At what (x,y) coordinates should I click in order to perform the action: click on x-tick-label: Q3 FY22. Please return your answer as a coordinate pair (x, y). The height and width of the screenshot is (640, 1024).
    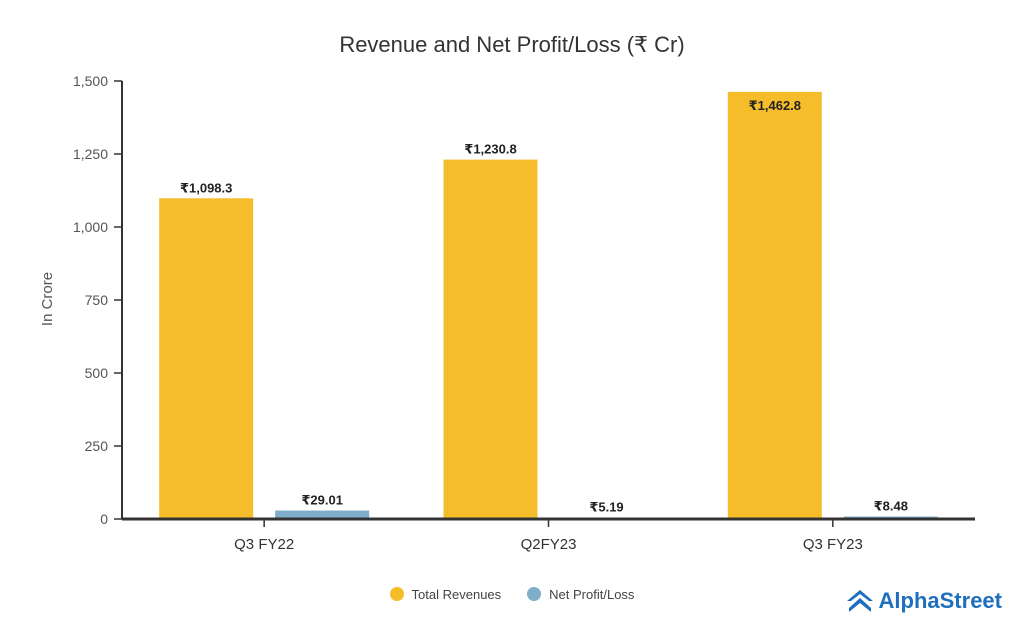
    Looking at the image, I should click on (264, 544).